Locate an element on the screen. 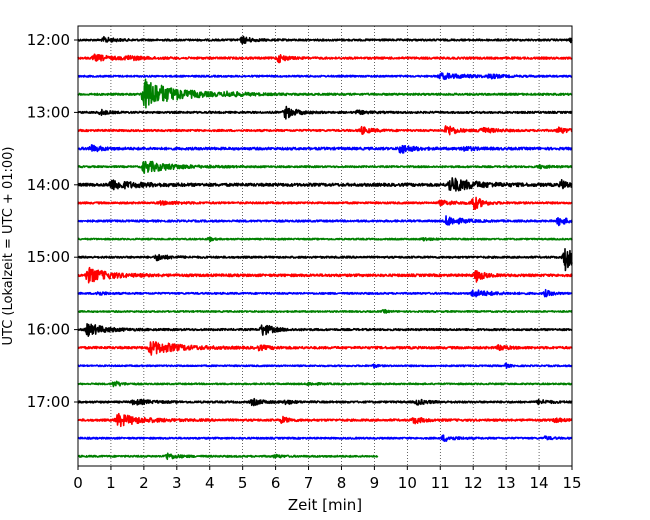 This screenshot has height=520, width=650. x-tick-label: 15 is located at coordinates (571, 483).